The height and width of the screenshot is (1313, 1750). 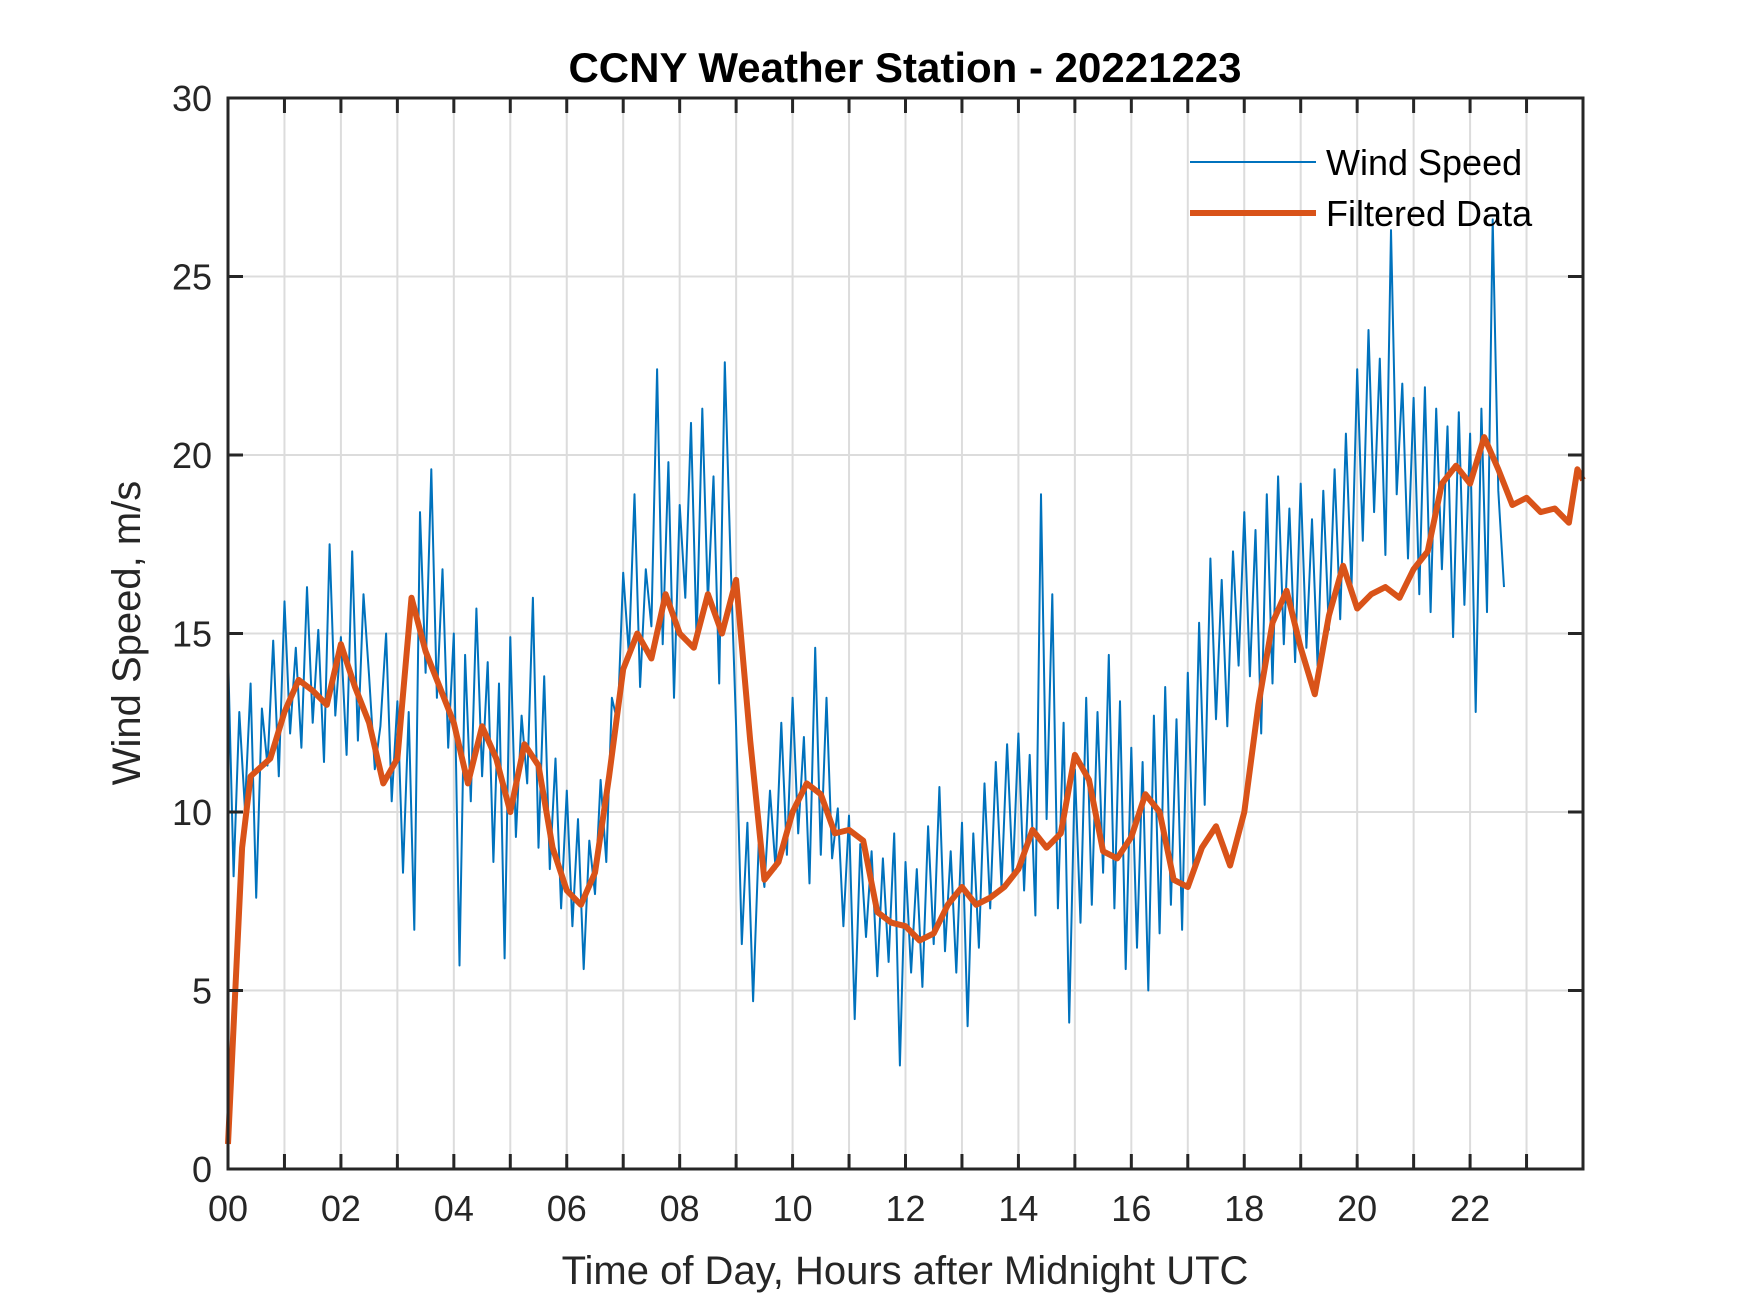 What do you see at coordinates (1018, 1208) in the screenshot?
I see `x-tick-label: 14` at bounding box center [1018, 1208].